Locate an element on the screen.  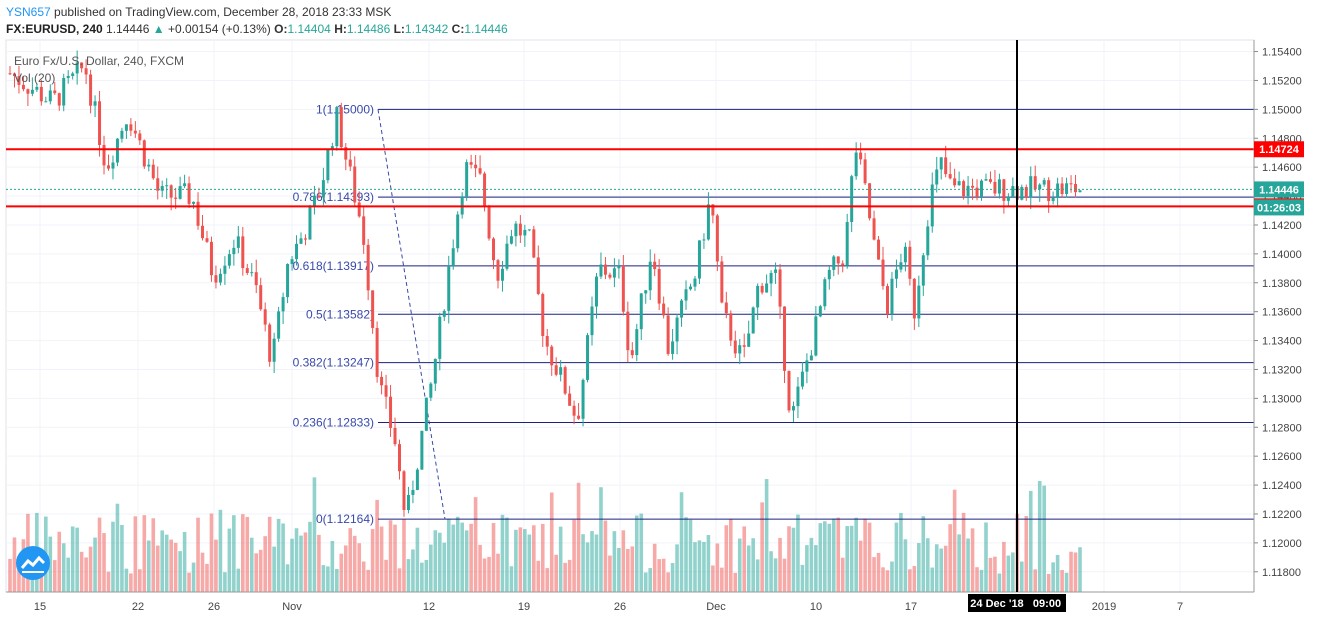
close-label: C: is located at coordinates (458, 29).